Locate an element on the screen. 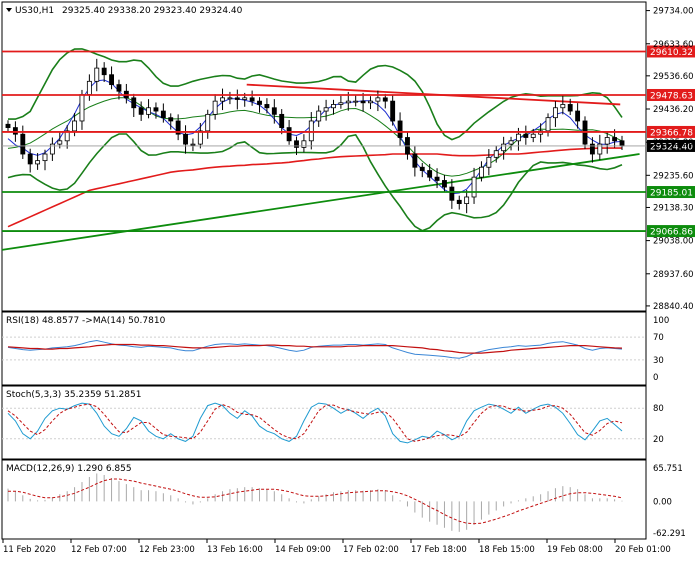  price-axis-label: 29335.80 is located at coordinates (673, 143).